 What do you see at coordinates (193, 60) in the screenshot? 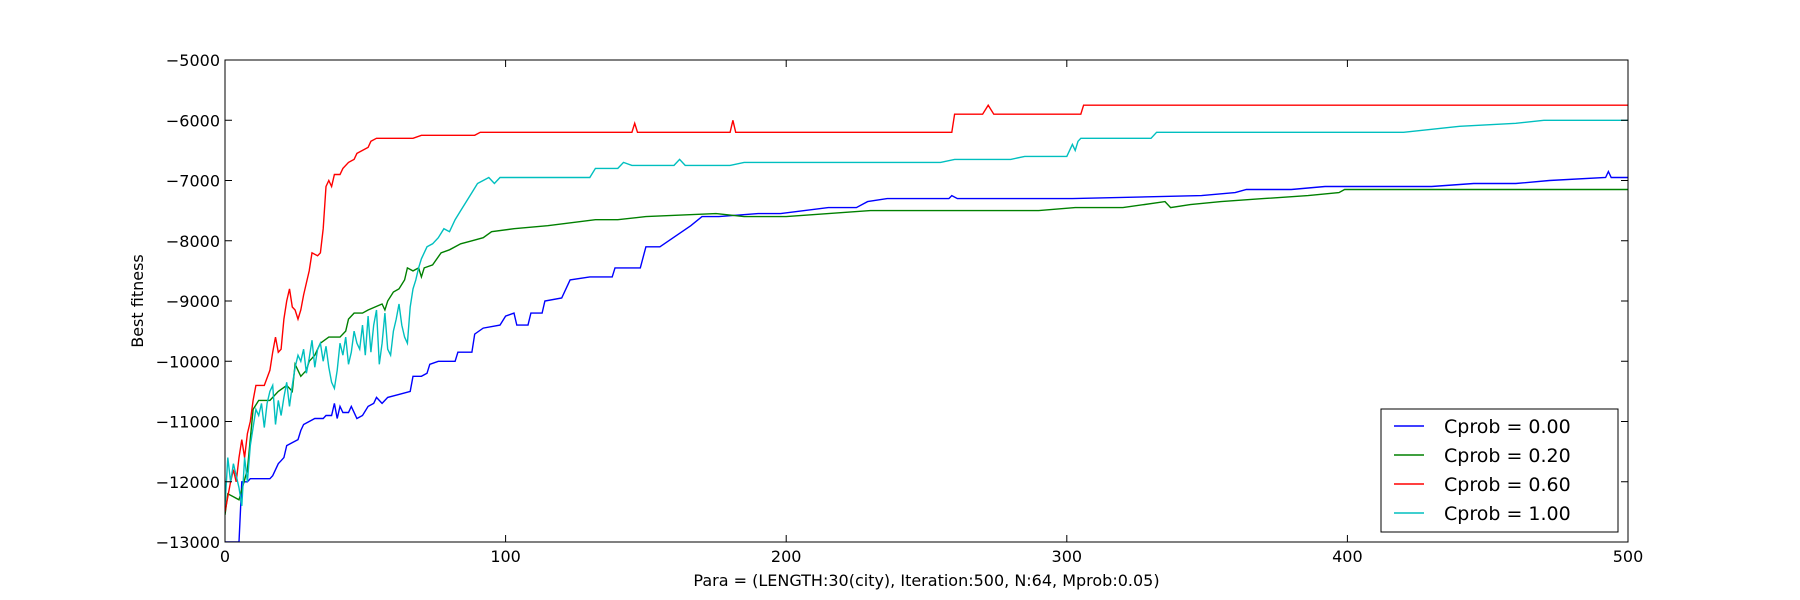
I see `y-tick-label: −5000` at bounding box center [193, 60].